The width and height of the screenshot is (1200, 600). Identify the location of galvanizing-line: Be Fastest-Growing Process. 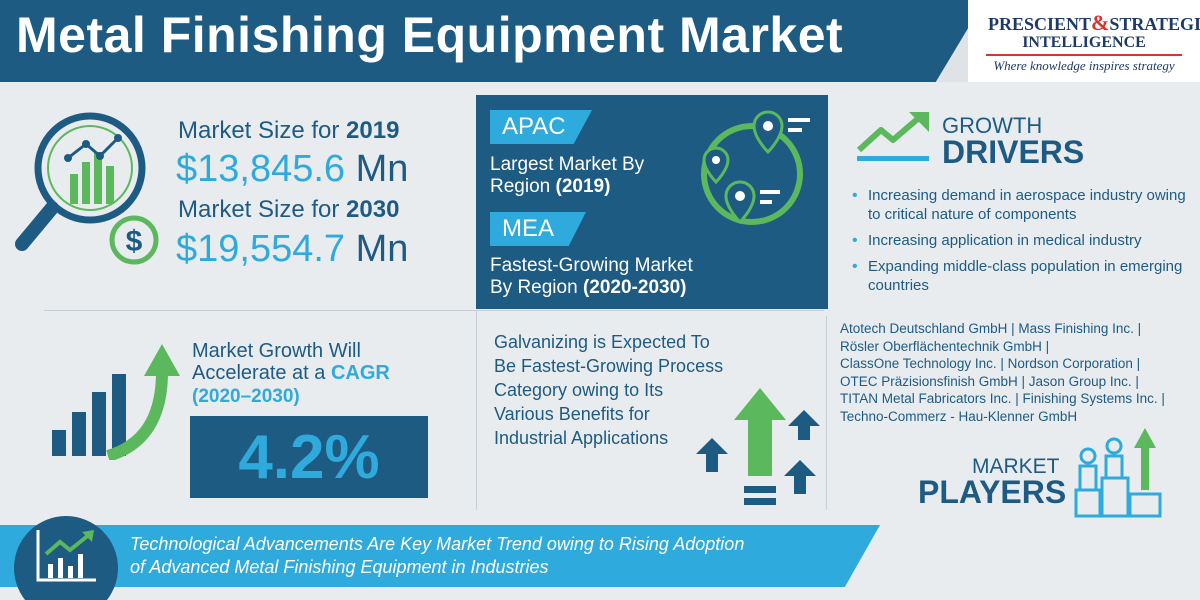
(609, 366).